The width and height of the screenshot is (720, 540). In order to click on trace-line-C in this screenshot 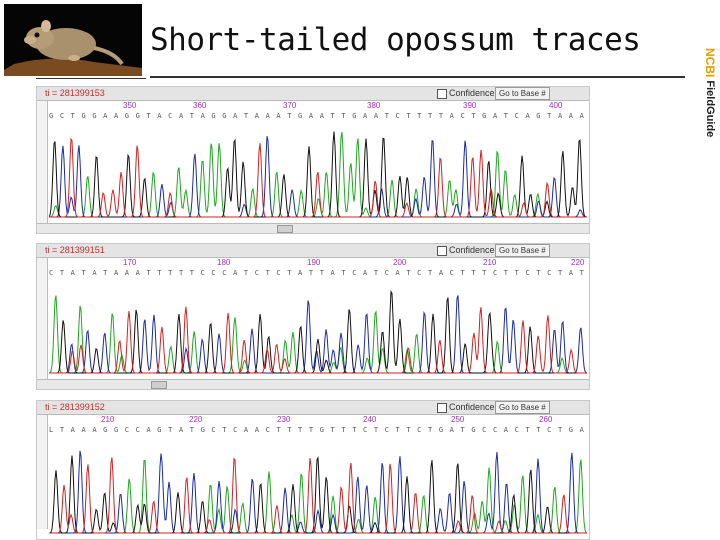, I will do `click(318, 334)`.